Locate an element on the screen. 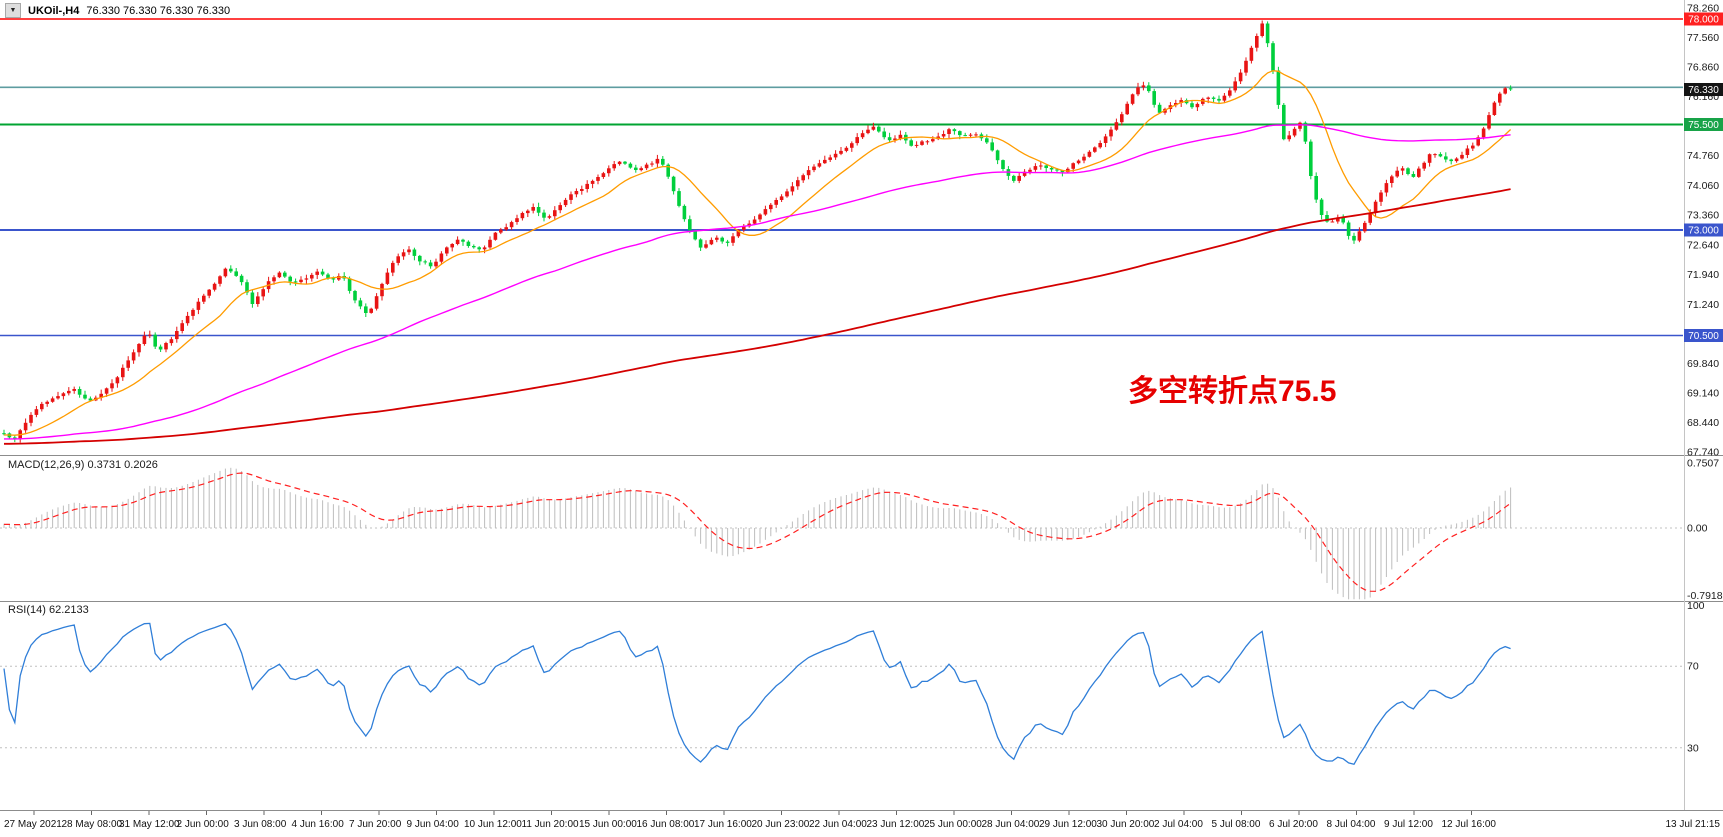 The image size is (1723, 837). price-tick-label: 69.140 is located at coordinates (1703, 393).